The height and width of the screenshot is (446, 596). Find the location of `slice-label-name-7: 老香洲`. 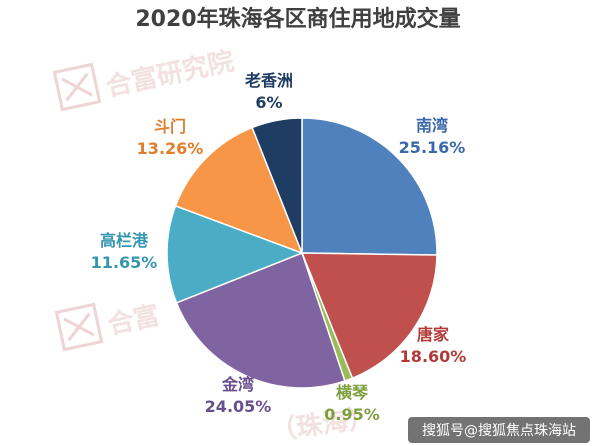

slice-label-name-7: 老香洲 is located at coordinates (268, 80).